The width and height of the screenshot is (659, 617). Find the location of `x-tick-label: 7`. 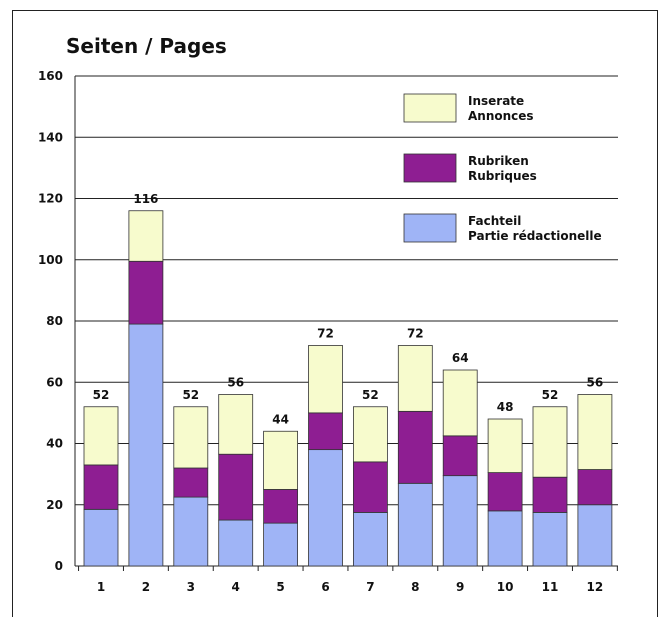

x-tick-label: 7 is located at coordinates (370, 587).